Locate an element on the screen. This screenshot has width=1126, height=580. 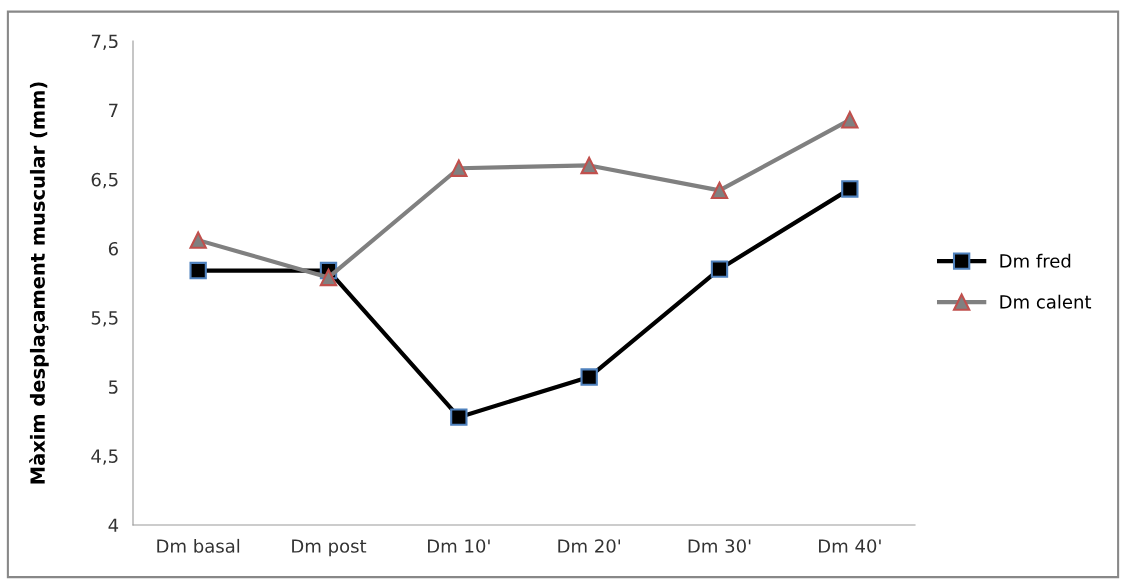
y-tick-label: 5,5 is located at coordinates (104, 319).